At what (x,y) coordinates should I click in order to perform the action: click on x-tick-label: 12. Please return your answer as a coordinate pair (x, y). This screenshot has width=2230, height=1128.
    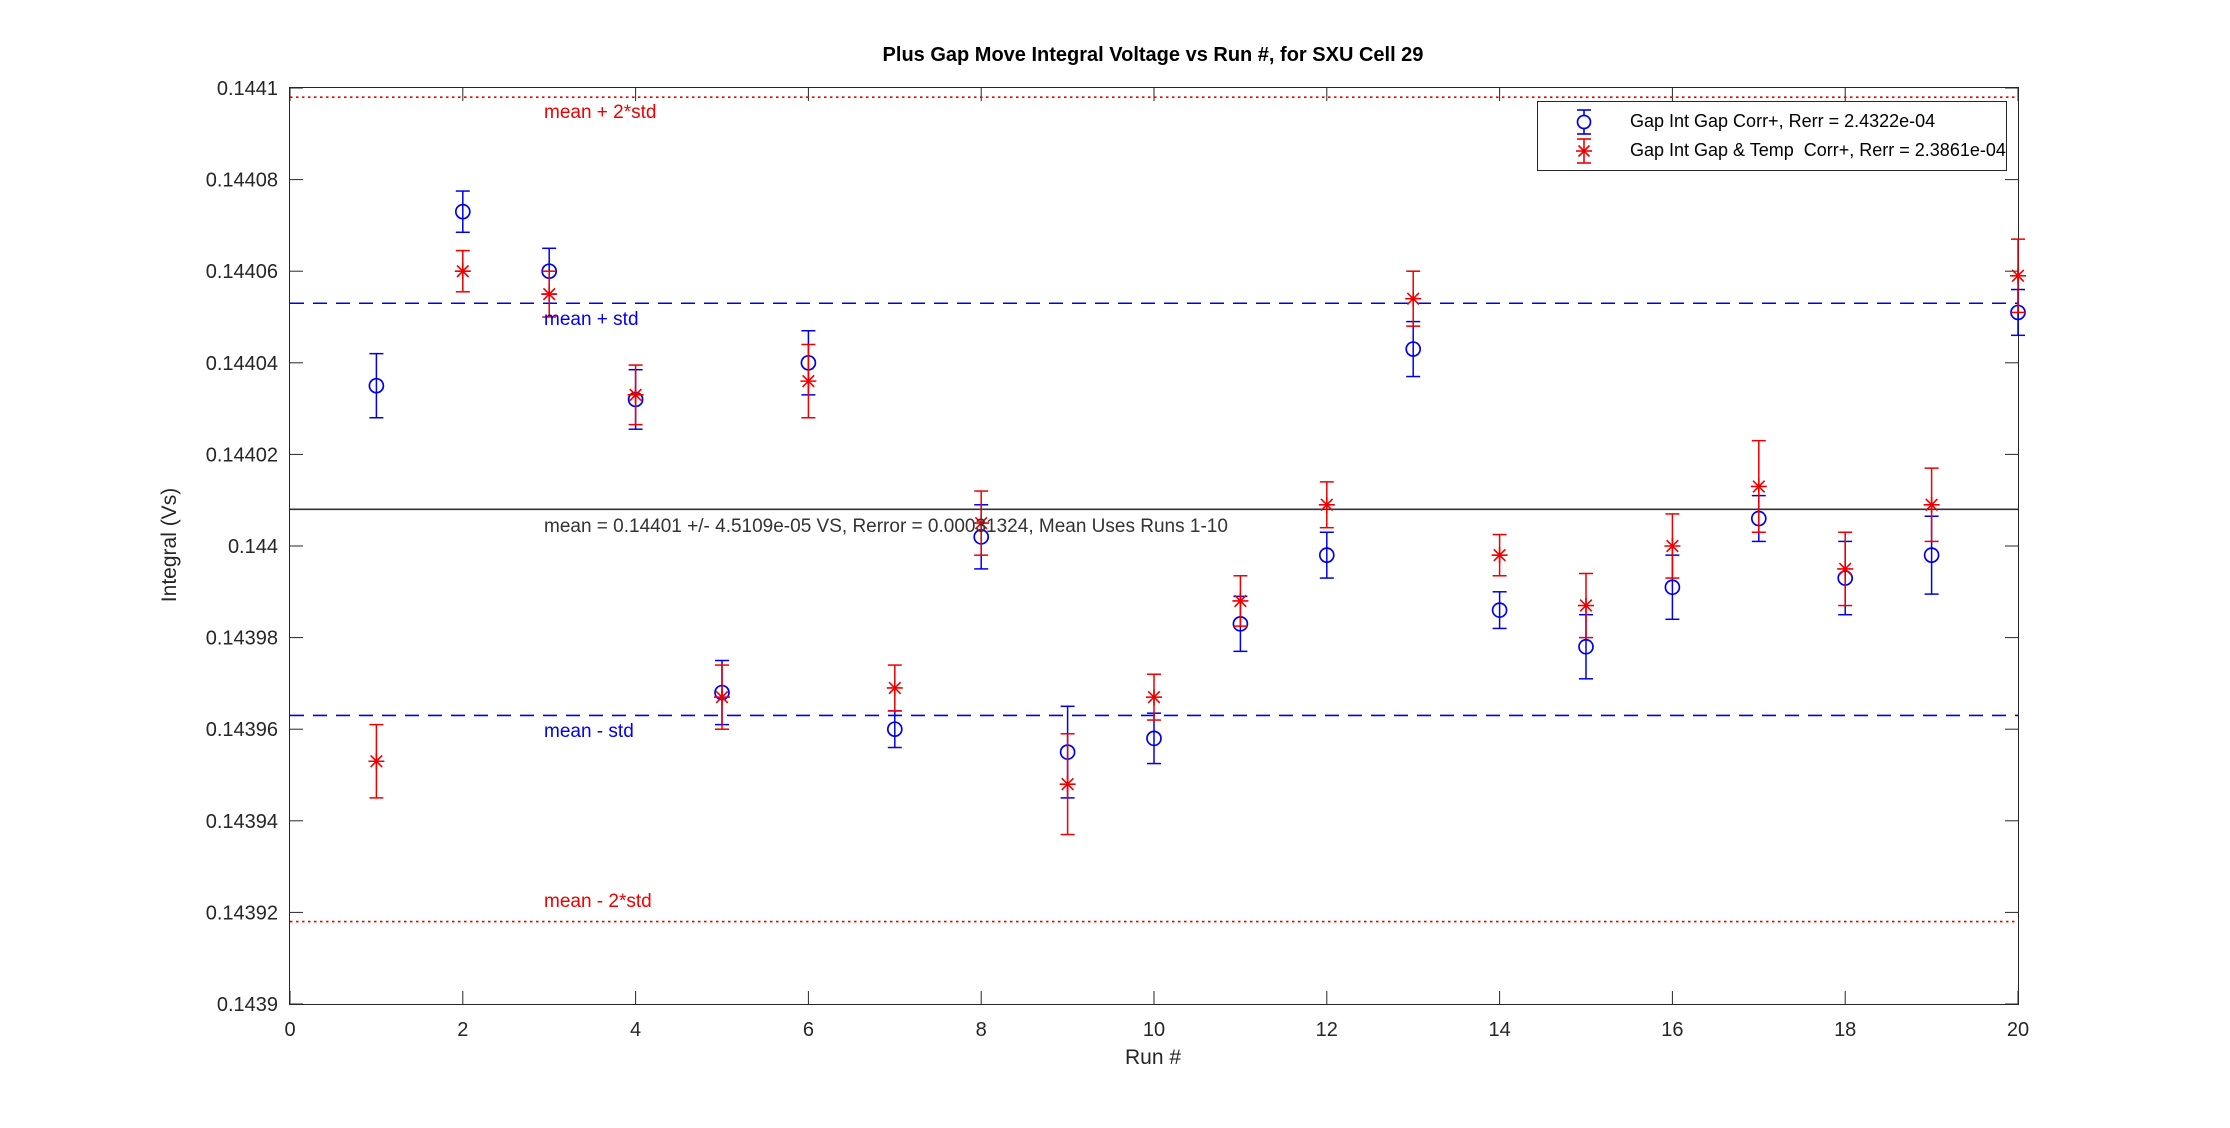
    Looking at the image, I should click on (1327, 1030).